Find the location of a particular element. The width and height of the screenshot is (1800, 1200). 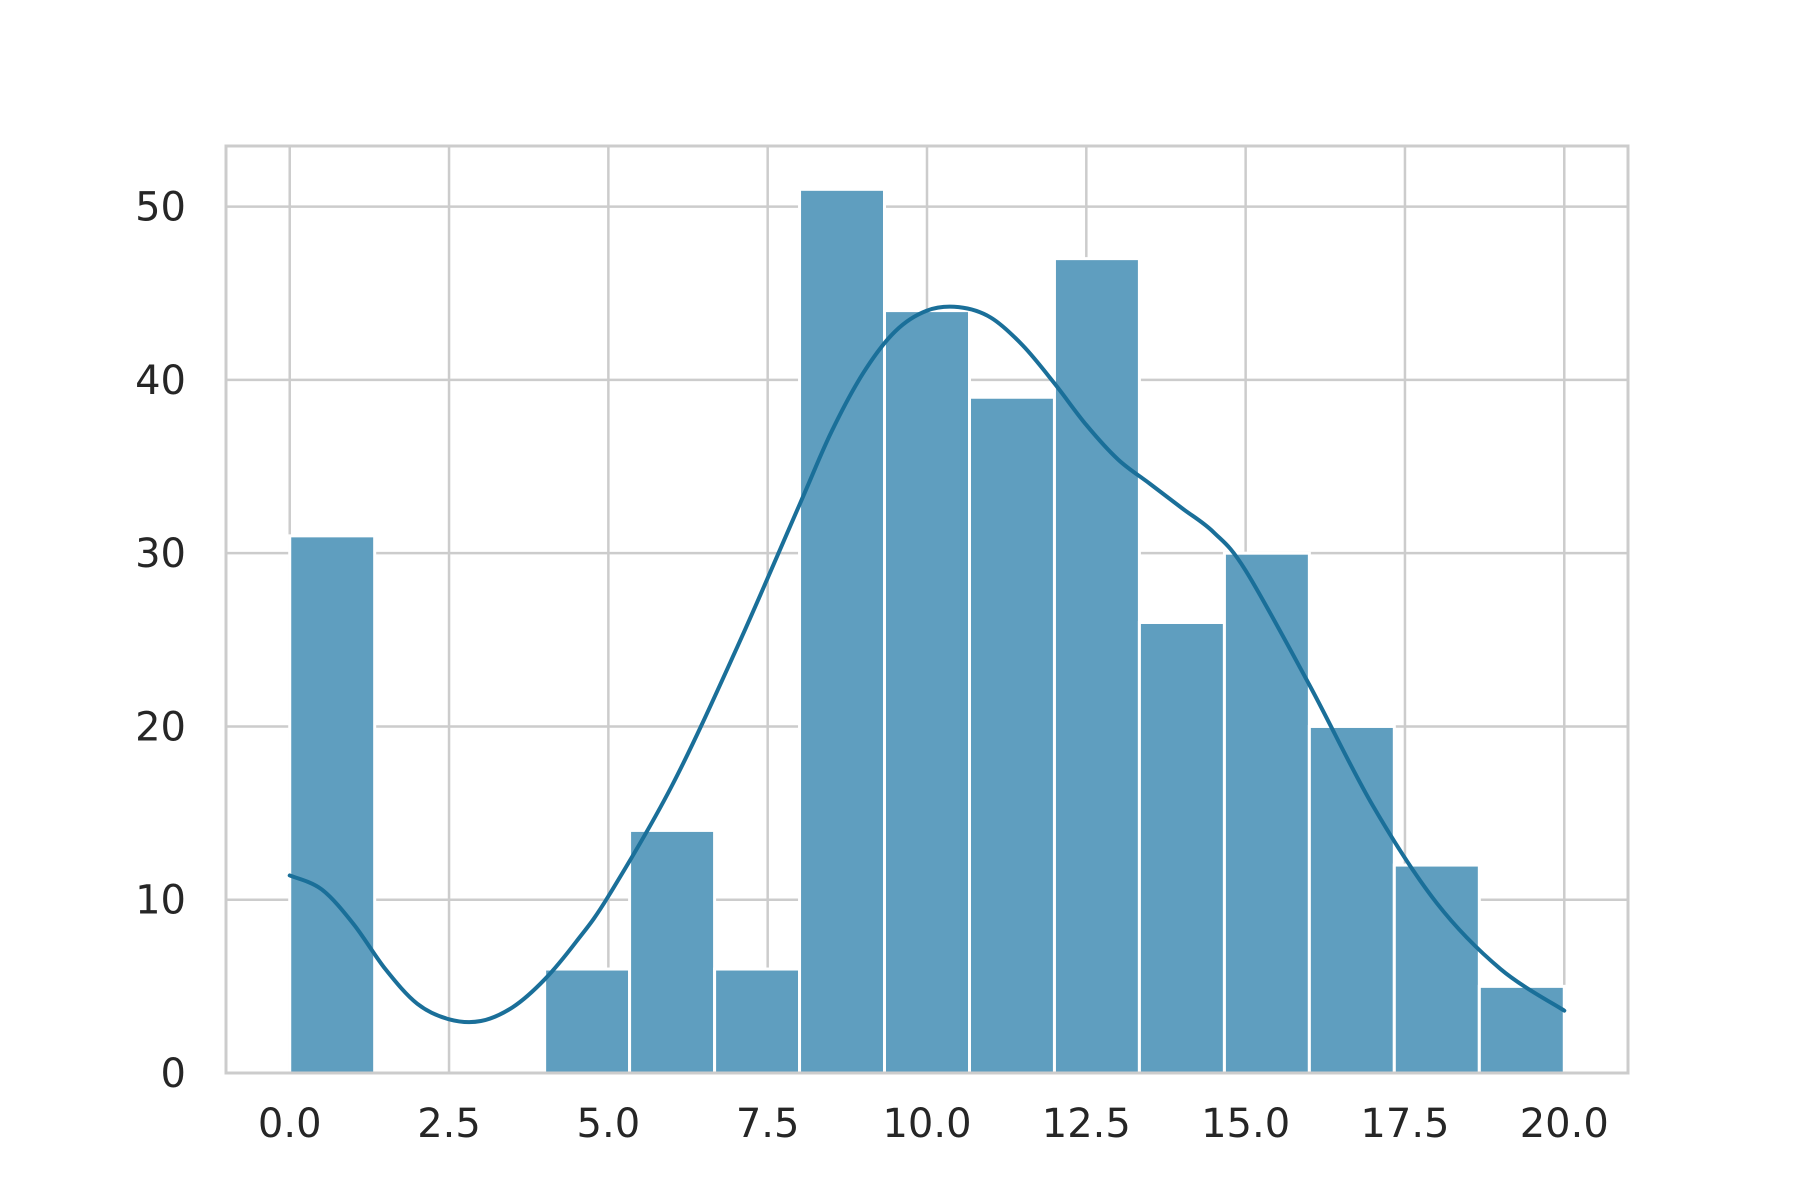

y-axis-ticks: 0 10 20 30 40 50 is located at coordinates (160, 641).